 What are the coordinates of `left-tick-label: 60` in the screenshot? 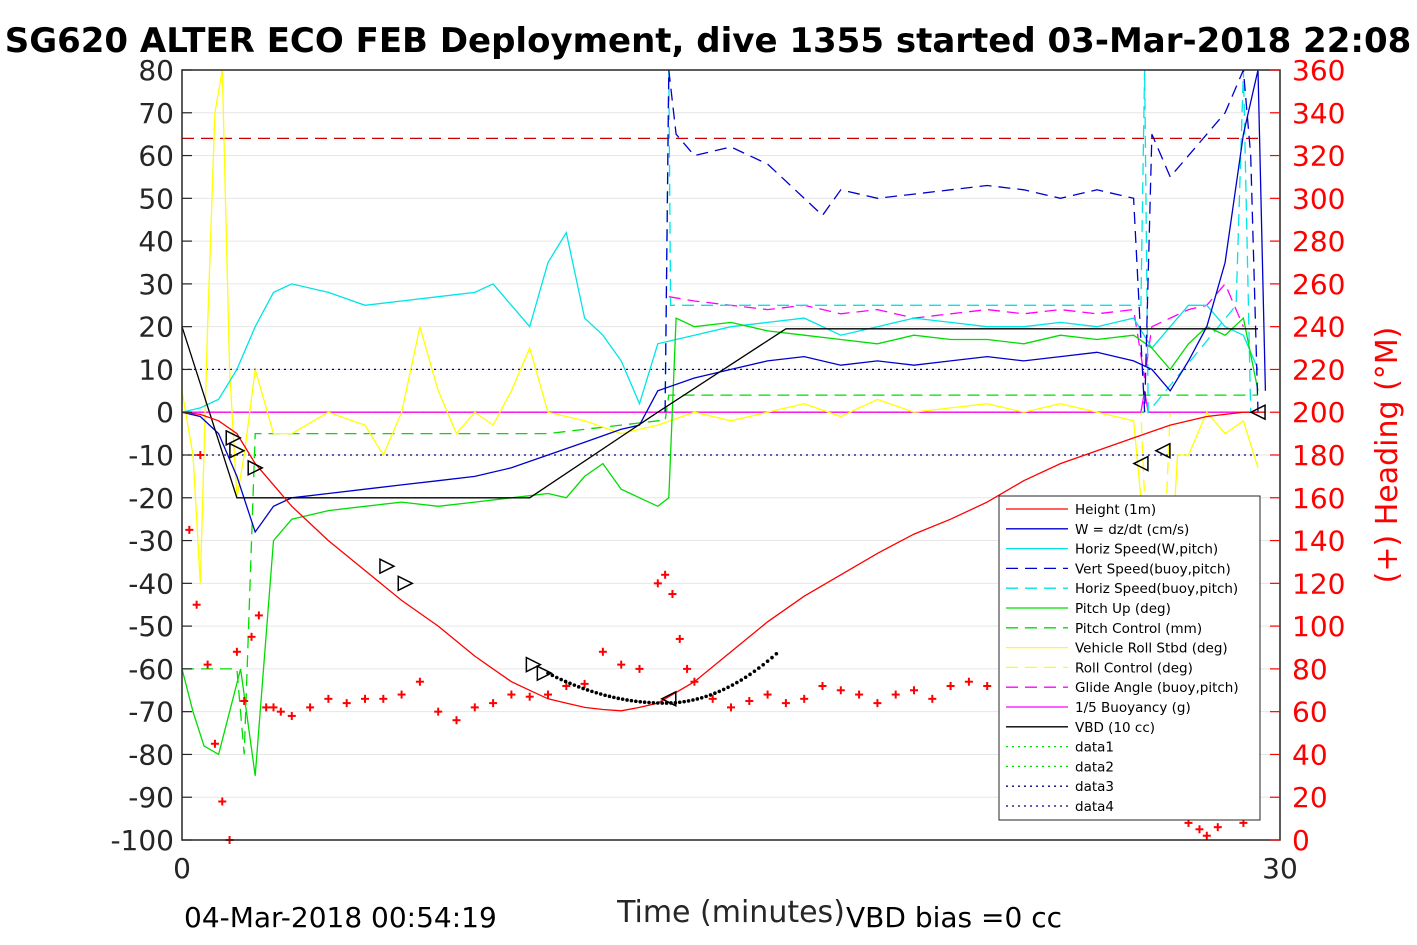 It's located at (156, 156).